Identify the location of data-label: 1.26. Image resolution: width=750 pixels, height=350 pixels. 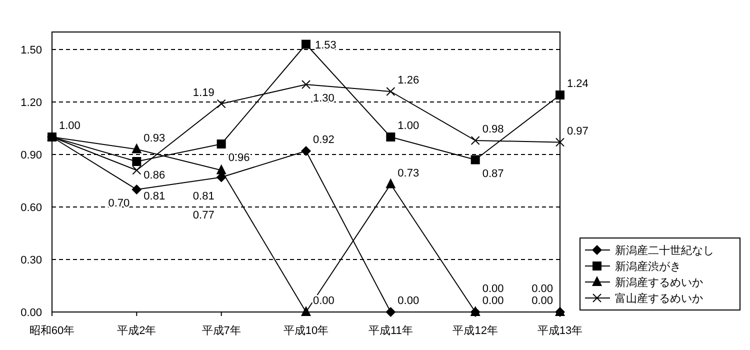
(409, 80).